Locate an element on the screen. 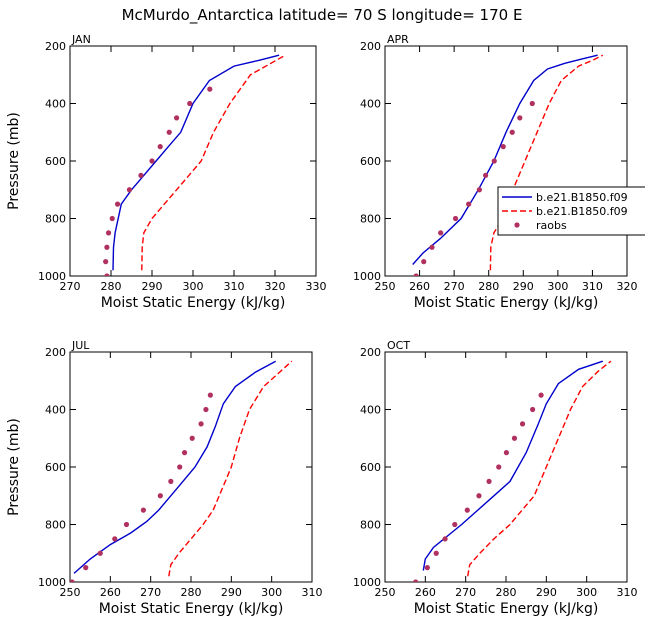 Image resolution: width=645 pixels, height=640 pixels. x-tick-label-oct-2: 270 is located at coordinates (465, 592).